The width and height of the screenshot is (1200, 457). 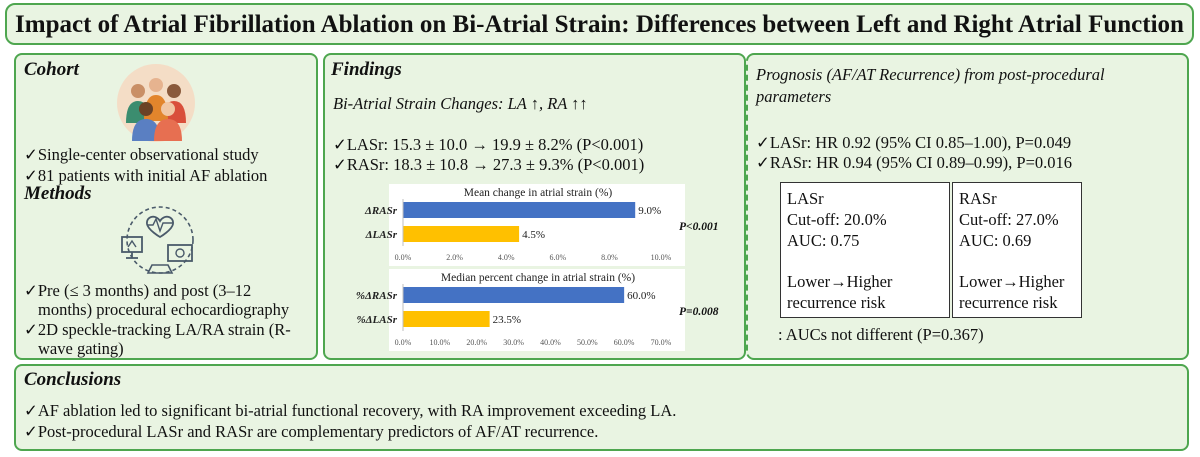 What do you see at coordinates (538, 193) in the screenshot?
I see `chart-title: Mean change in atrial strain (%)` at bounding box center [538, 193].